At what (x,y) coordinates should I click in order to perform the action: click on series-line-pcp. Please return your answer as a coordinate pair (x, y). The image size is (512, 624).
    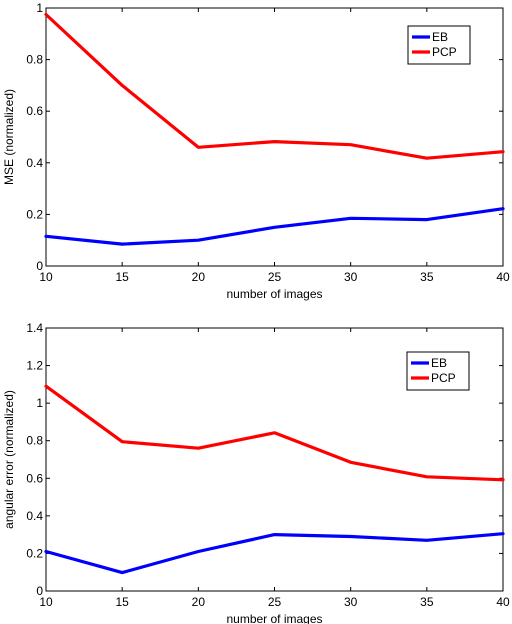
    Looking at the image, I should click on (274, 433).